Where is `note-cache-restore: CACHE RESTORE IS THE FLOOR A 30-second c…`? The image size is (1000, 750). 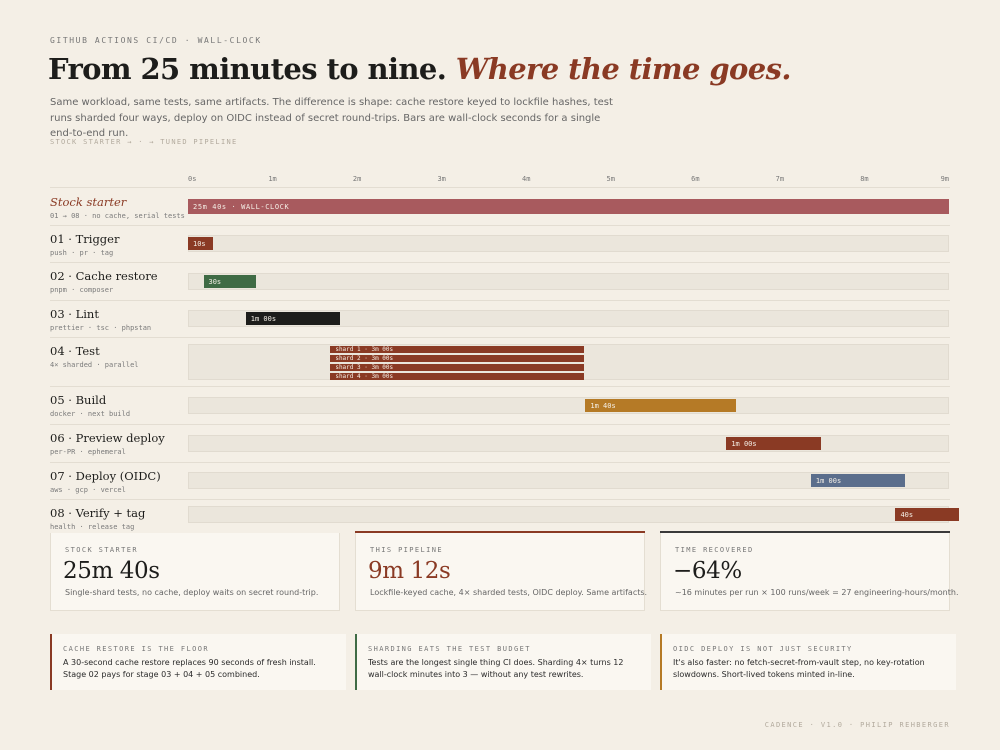 note-cache-restore: CACHE RESTORE IS THE FLOOR A 30-second c… is located at coordinates (198, 662).